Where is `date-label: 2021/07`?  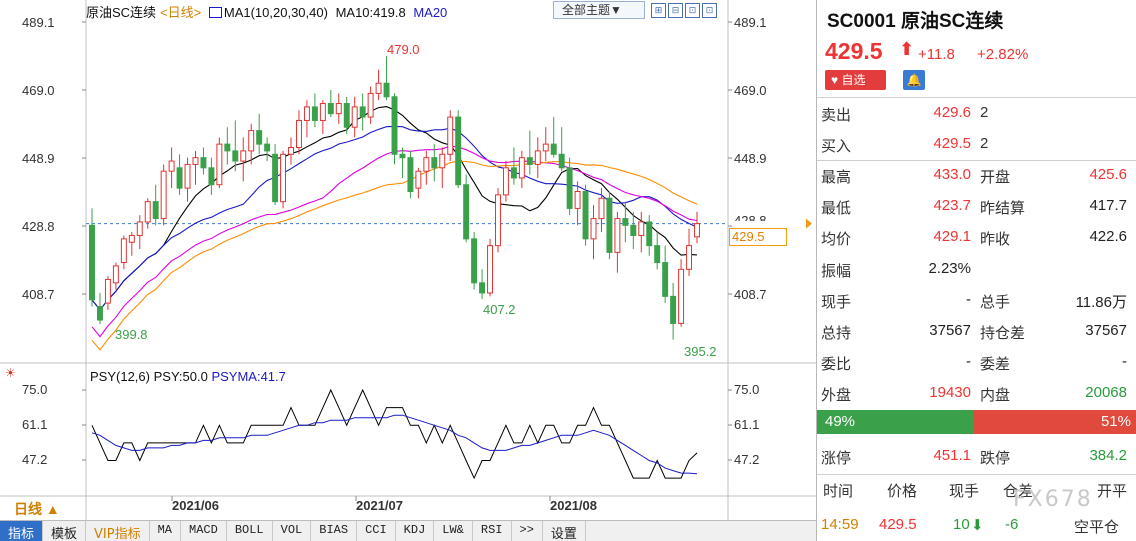 date-label: 2021/07 is located at coordinates (379, 505).